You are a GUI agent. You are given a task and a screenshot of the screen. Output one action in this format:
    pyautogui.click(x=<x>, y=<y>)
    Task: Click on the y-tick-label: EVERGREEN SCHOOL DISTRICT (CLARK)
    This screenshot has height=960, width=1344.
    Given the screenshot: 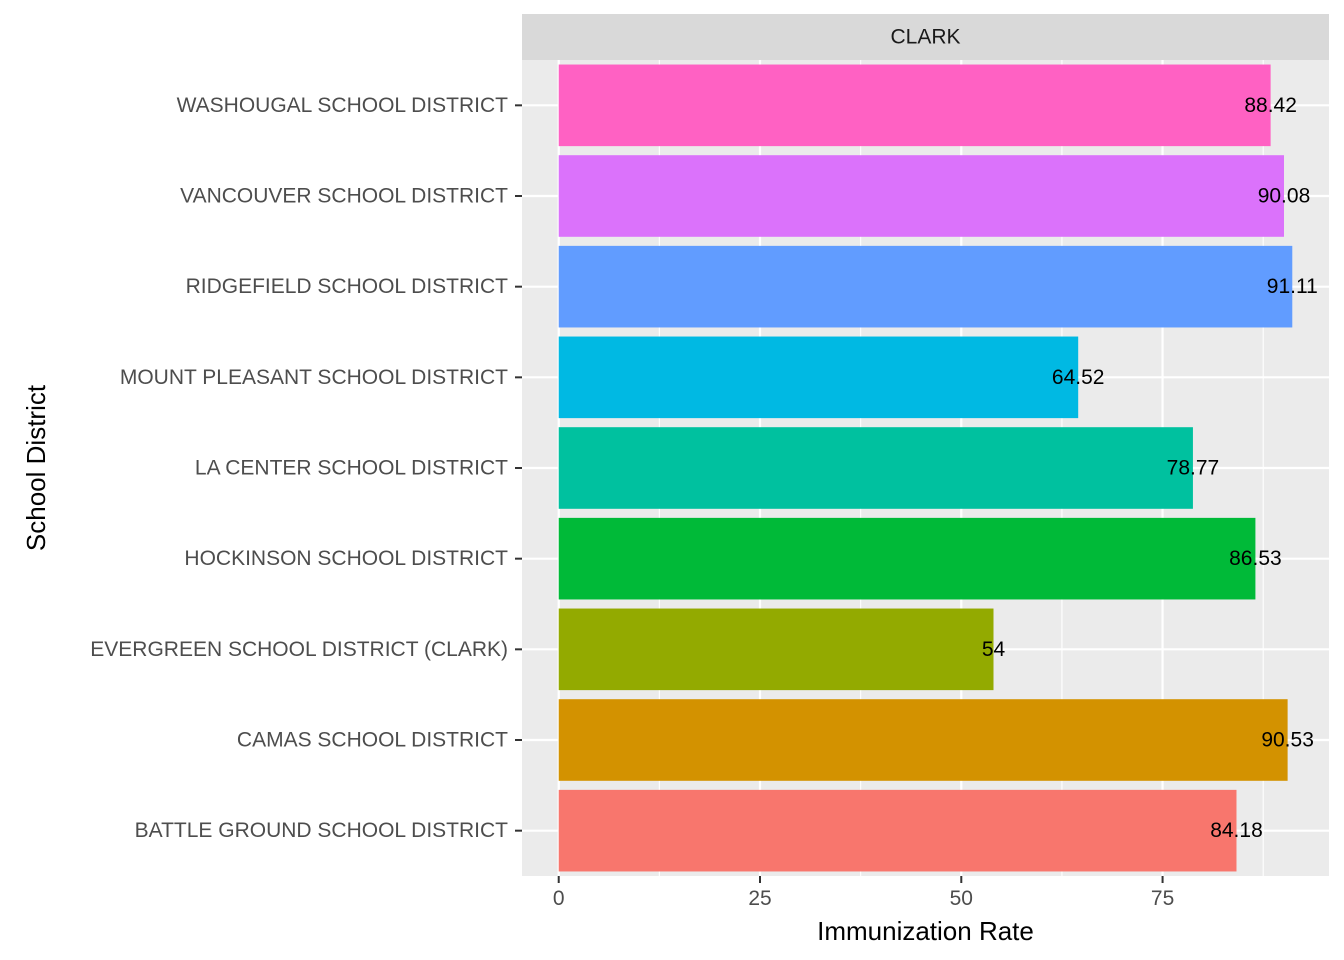 What is the action you would take?
    pyautogui.click(x=299, y=649)
    